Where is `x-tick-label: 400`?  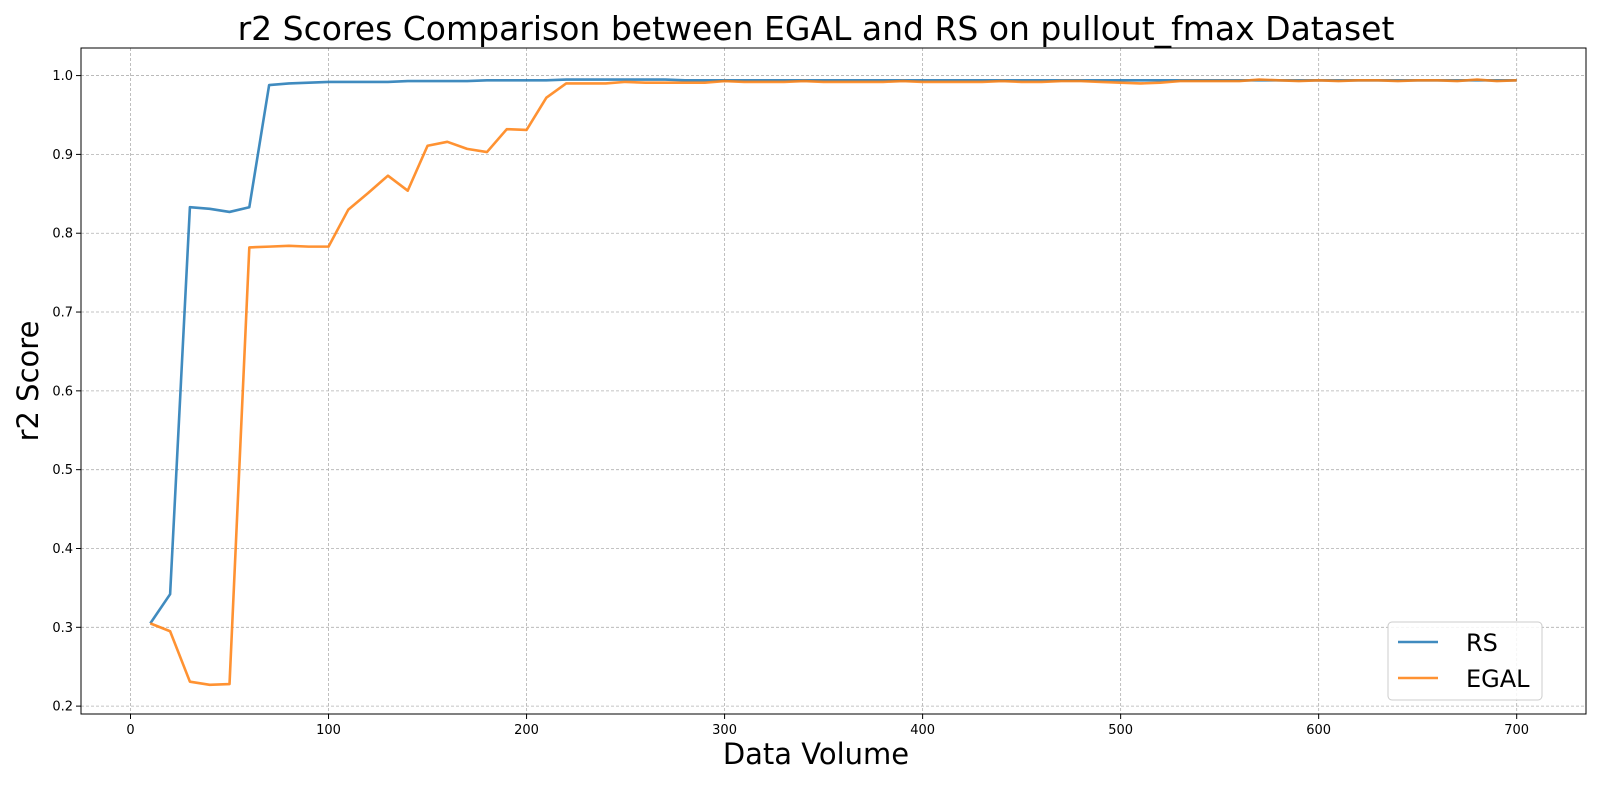 x-tick-label: 400 is located at coordinates (922, 730).